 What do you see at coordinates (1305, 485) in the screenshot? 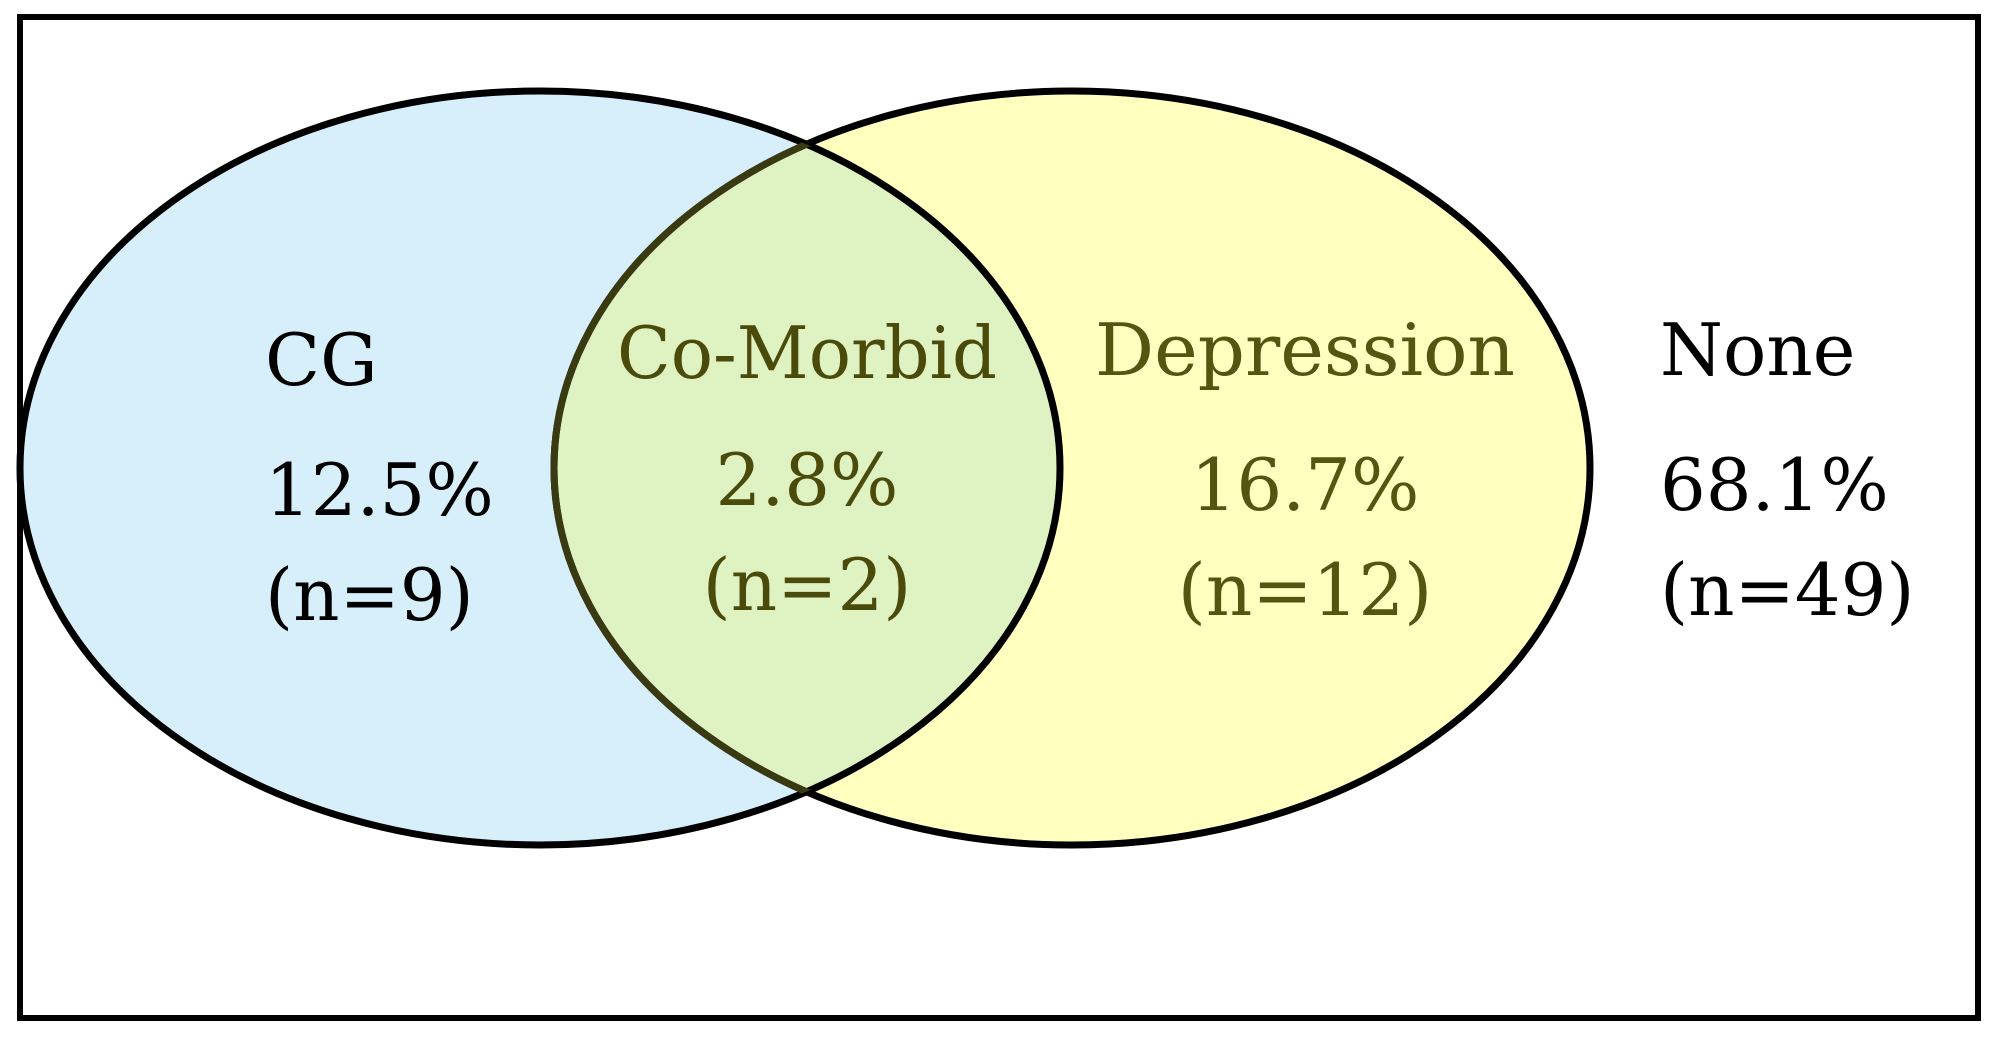
I see `depression-percent: 16.7%` at bounding box center [1305, 485].